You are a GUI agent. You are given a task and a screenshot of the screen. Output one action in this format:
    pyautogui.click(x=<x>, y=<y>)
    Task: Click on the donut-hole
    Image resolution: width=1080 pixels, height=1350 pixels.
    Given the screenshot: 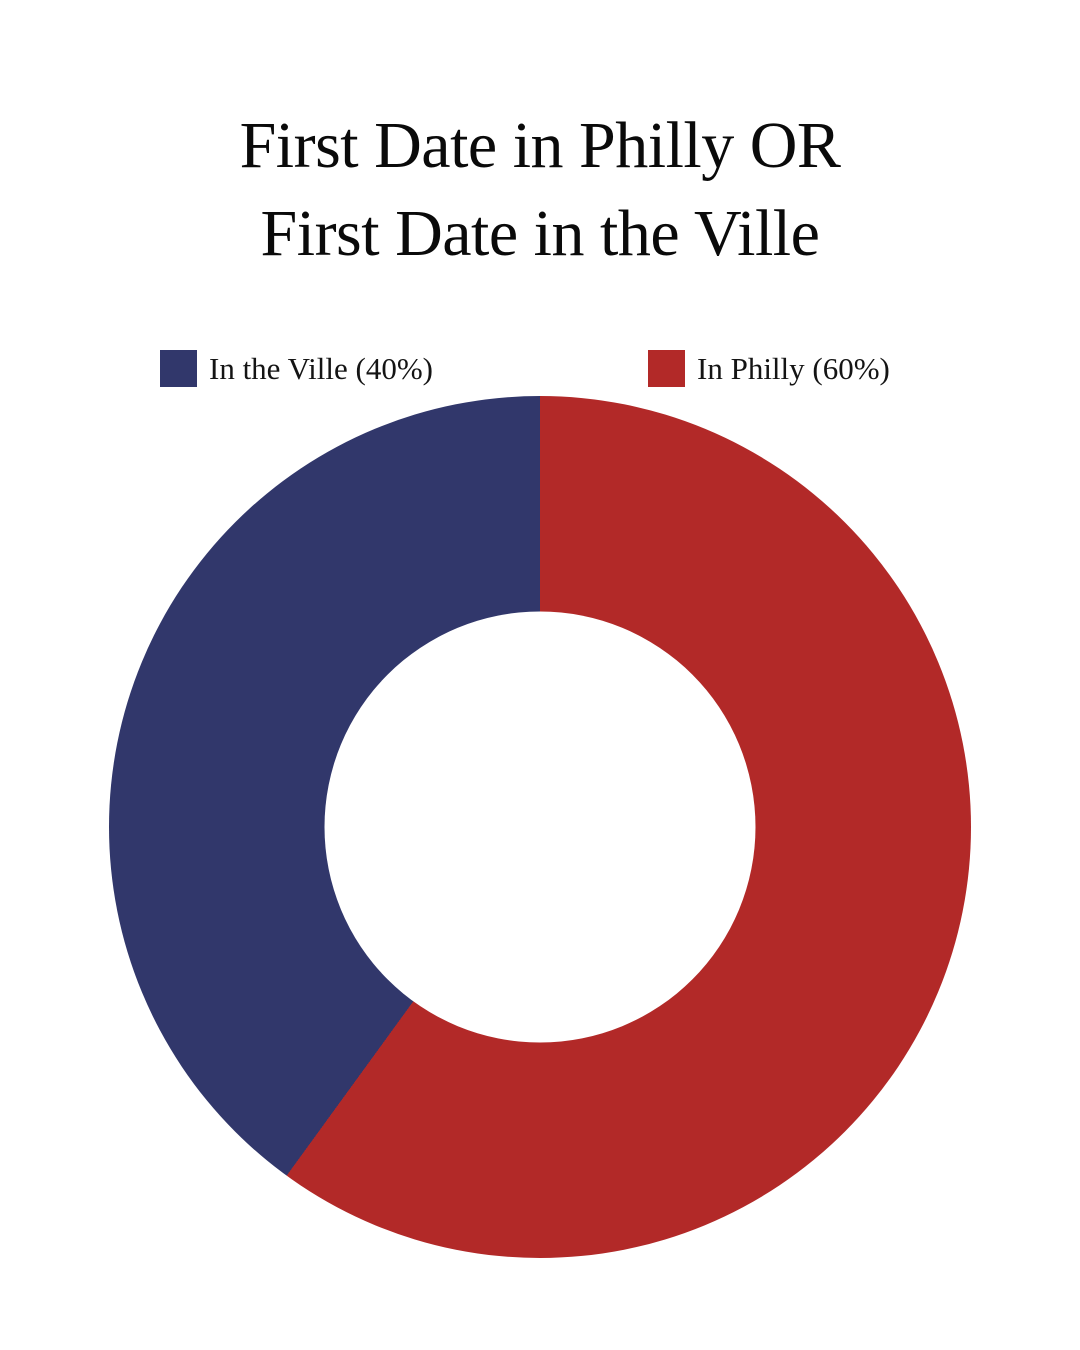 What is the action you would take?
    pyautogui.click(x=540, y=827)
    